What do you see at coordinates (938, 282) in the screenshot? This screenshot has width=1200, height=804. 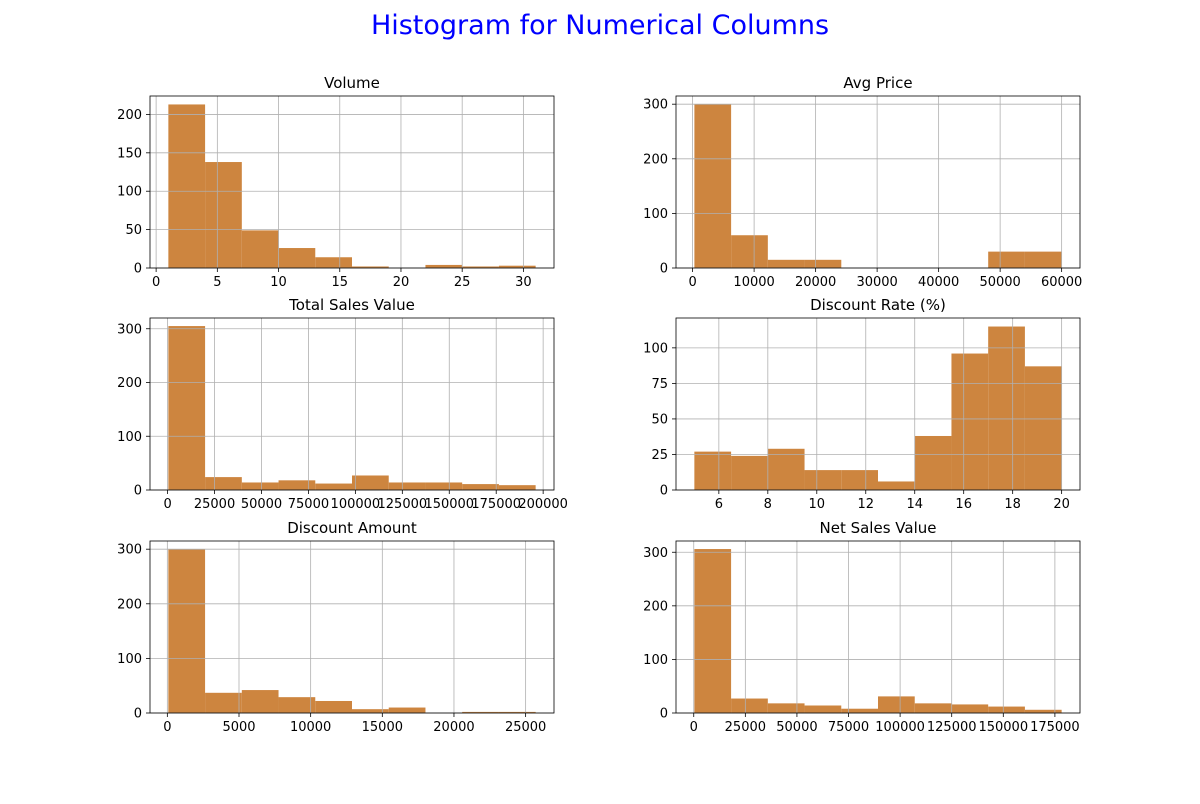 I see `x-tick-label: 40000` at bounding box center [938, 282].